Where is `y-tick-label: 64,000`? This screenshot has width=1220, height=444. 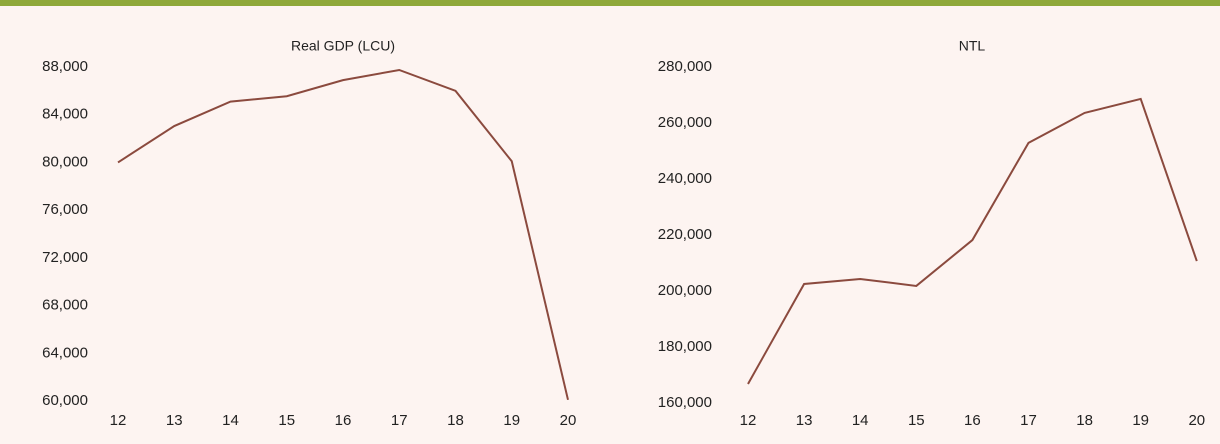 y-tick-label: 64,000 is located at coordinates (65, 352).